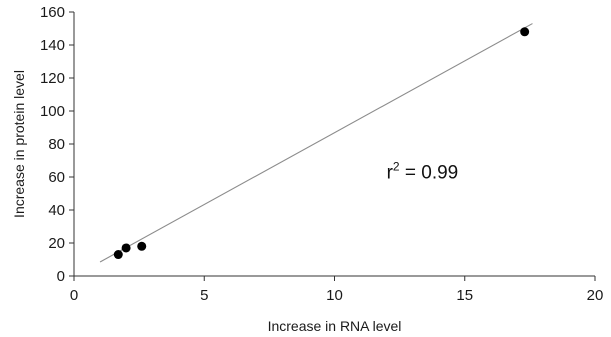 The width and height of the screenshot is (611, 337). Describe the element at coordinates (56, 177) in the screenshot. I see `y-tick-label: 60` at that location.